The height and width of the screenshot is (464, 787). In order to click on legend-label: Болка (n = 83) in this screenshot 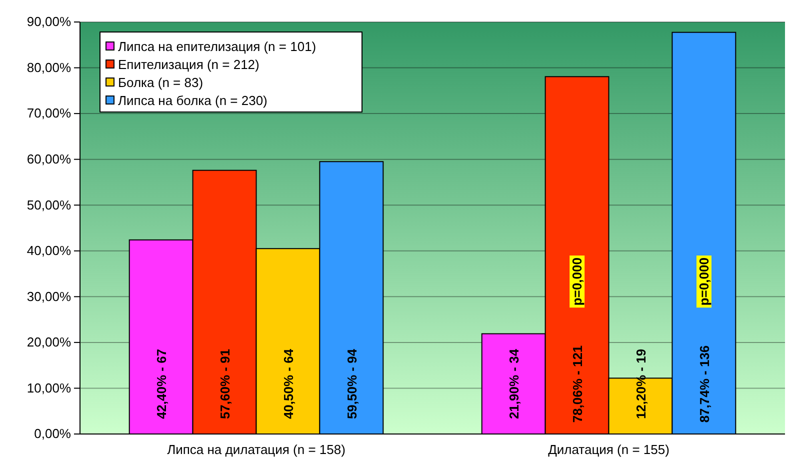, I will do `click(161, 82)`.